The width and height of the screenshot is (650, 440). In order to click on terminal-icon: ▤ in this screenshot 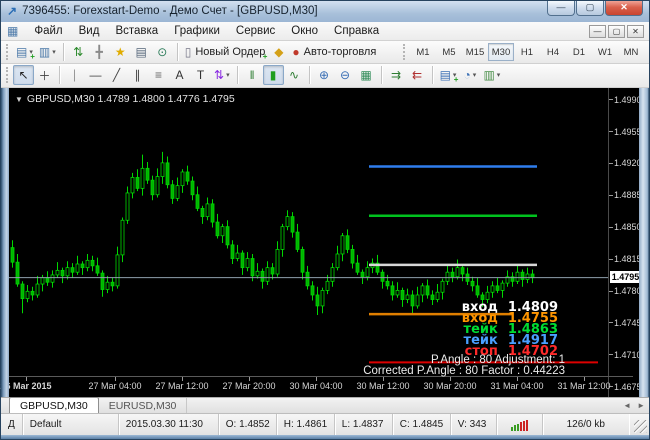, I will do `click(141, 51)`.